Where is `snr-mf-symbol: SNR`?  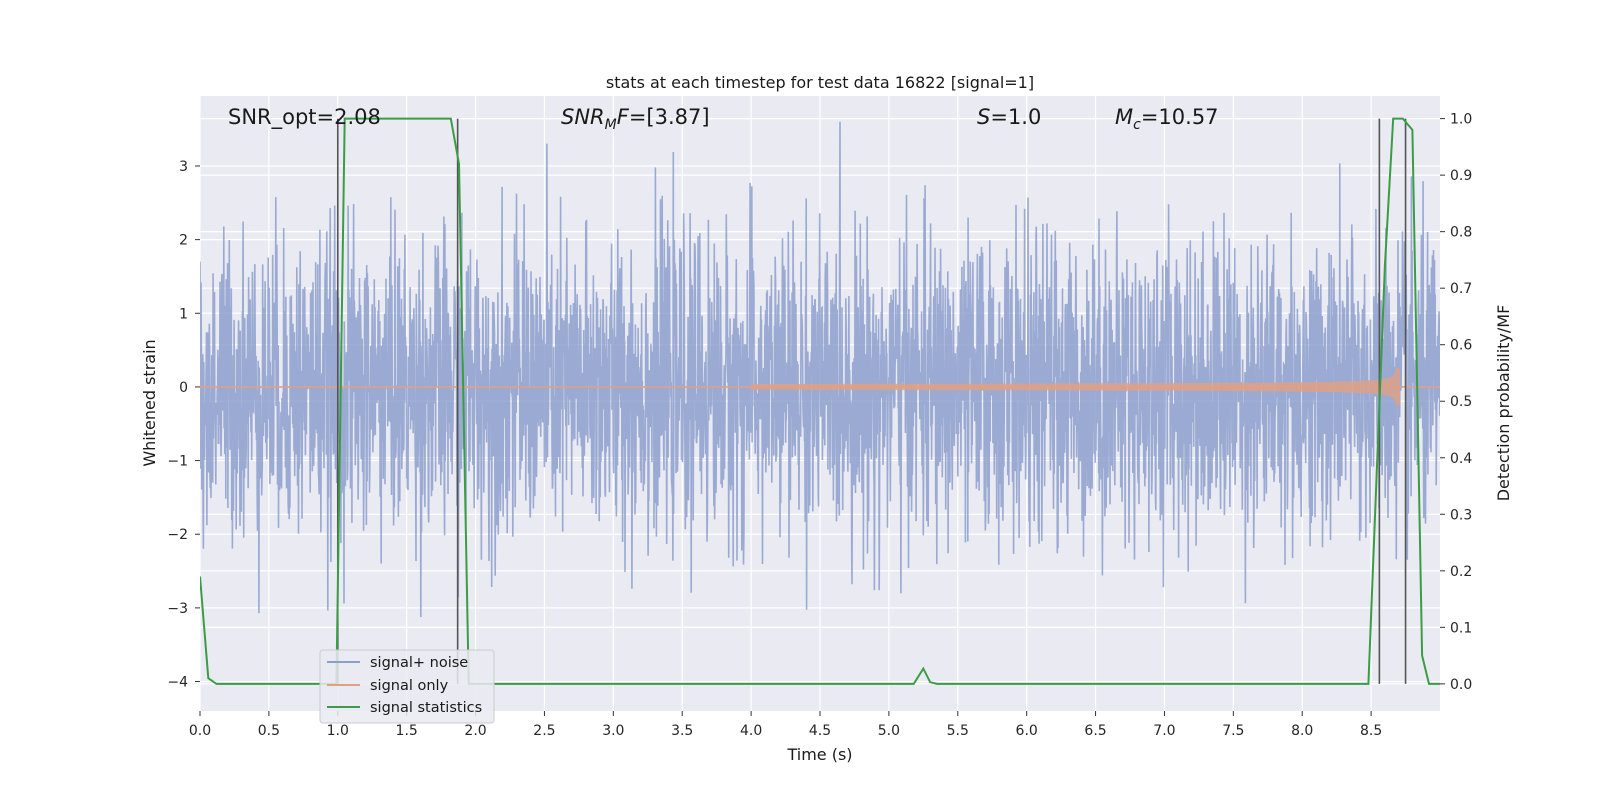 snr-mf-symbol: SNR is located at coordinates (583, 117).